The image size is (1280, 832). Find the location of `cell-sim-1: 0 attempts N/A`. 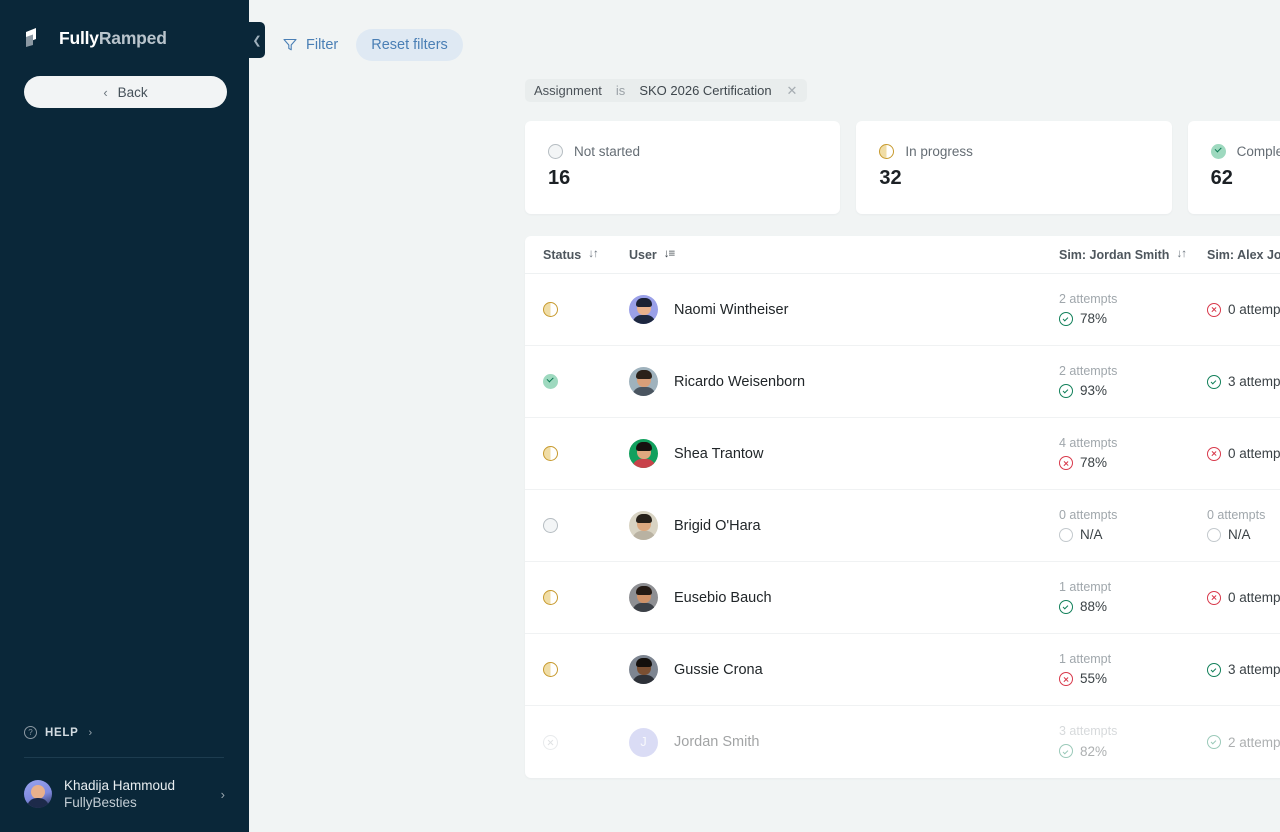

cell-sim-1: 0 attempts N/A is located at coordinates (1133, 525).